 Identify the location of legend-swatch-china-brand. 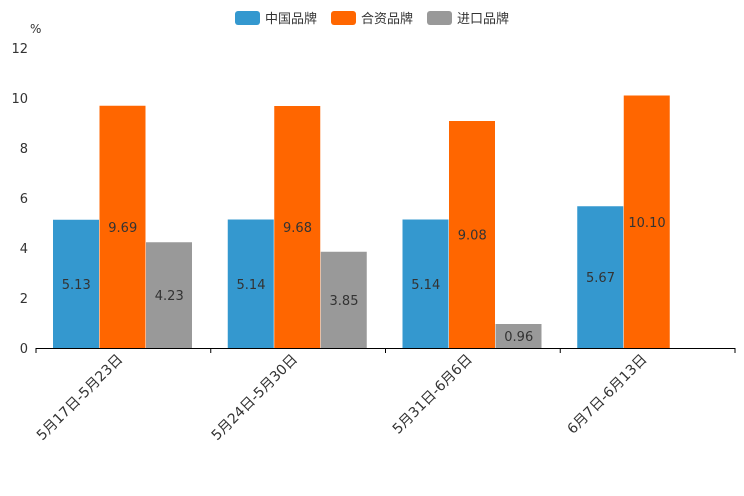
(247, 17).